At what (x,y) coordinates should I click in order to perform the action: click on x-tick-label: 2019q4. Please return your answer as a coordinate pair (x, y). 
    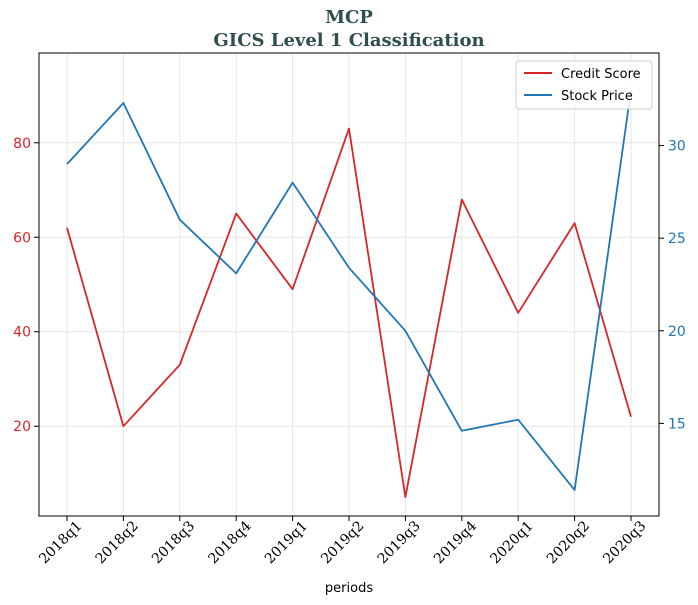
    Looking at the image, I should click on (455, 542).